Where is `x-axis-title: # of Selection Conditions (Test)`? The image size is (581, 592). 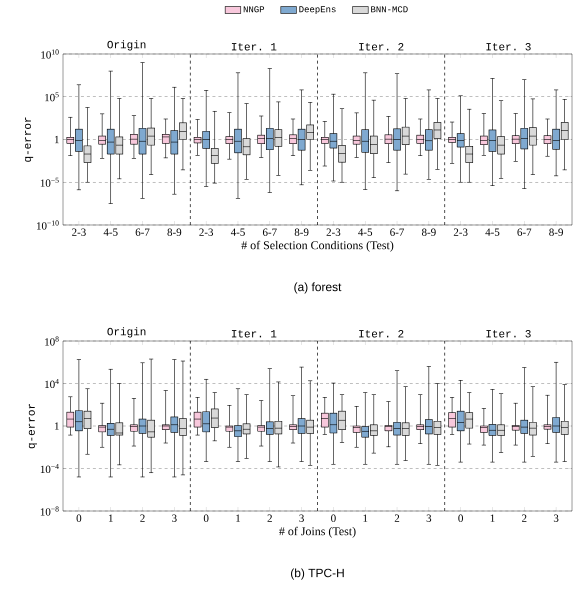 x-axis-title: # of Selection Conditions (Test) is located at coordinates (317, 246).